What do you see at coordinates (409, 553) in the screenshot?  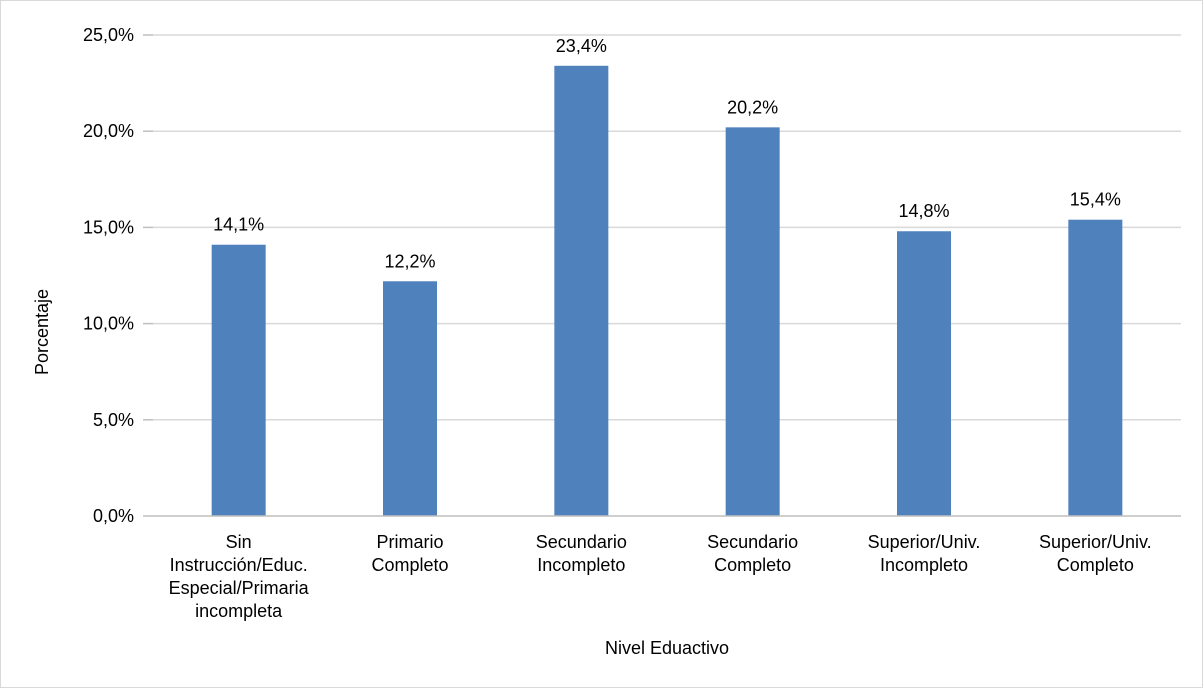 I see `x-tick-label: Primario Completo` at bounding box center [409, 553].